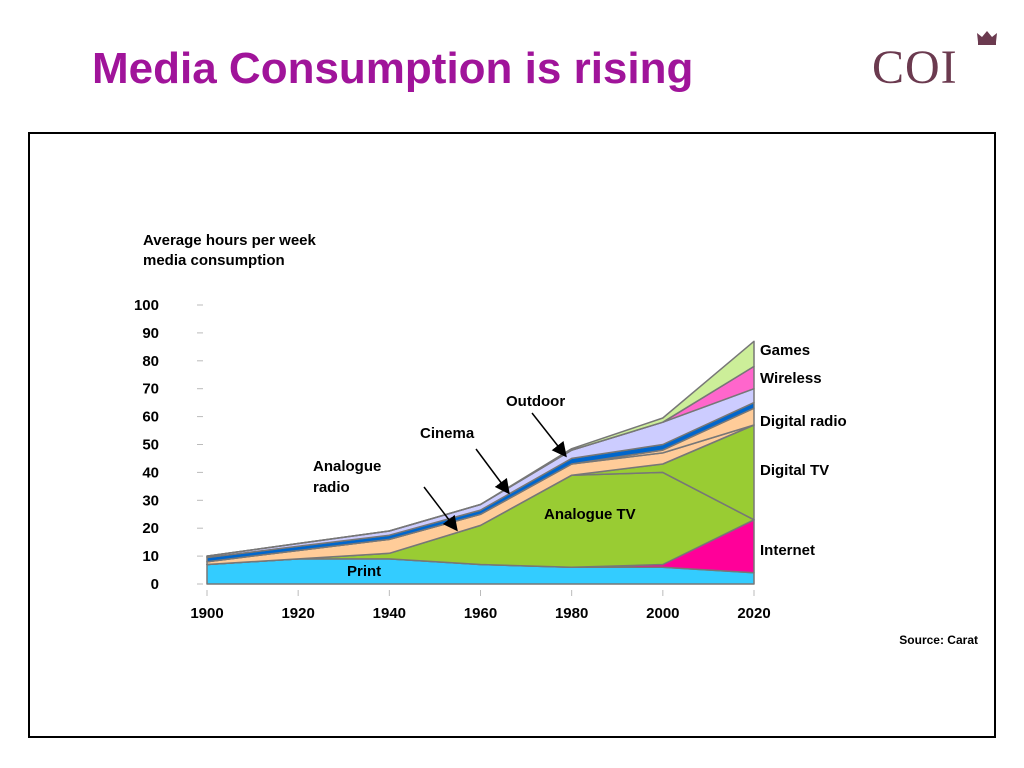  Describe the element at coordinates (787, 550) in the screenshot. I see `label-internet: Internet` at that location.